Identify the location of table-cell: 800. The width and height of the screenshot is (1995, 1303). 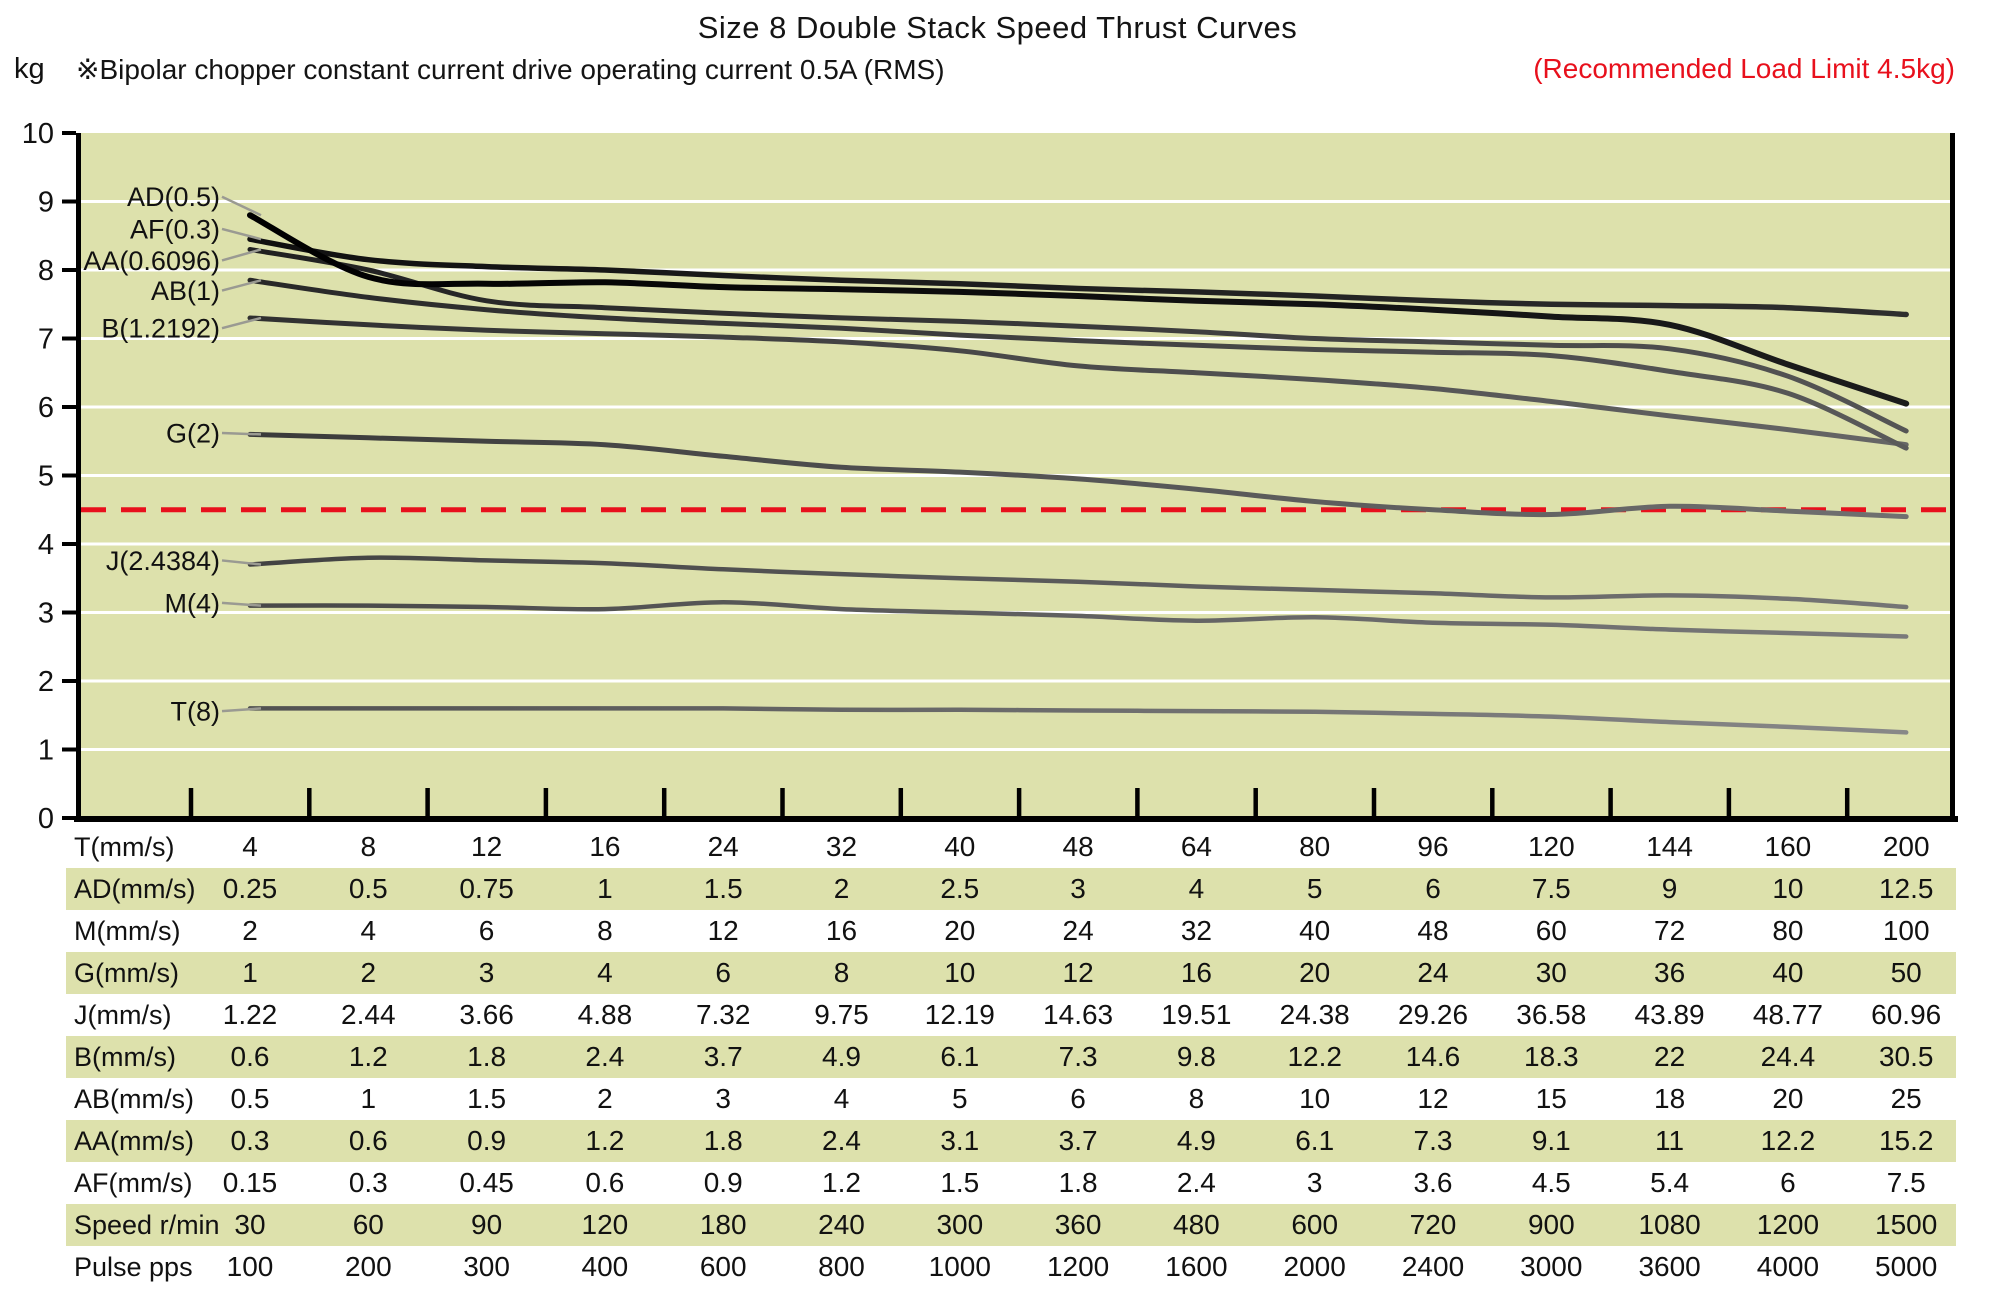
(841, 1266).